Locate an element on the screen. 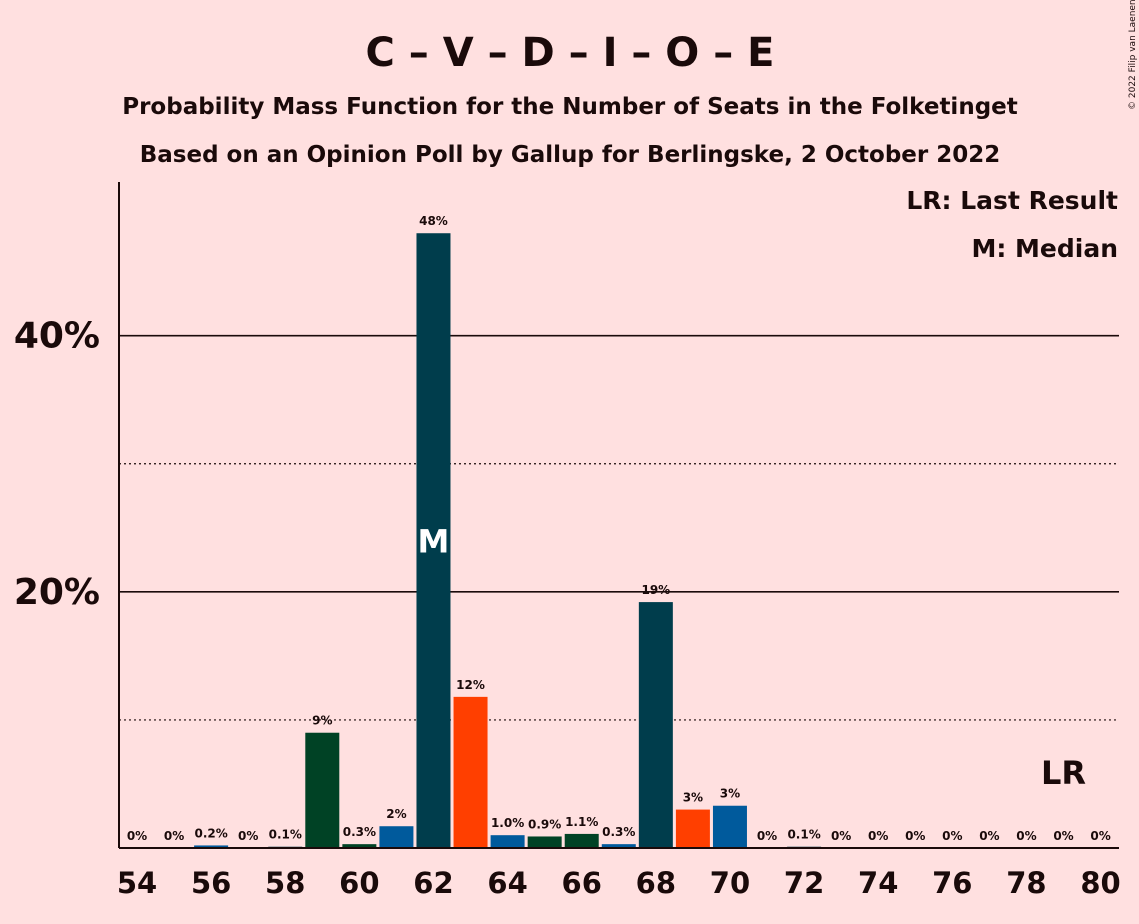 Image resolution: width=1139 pixels, height=924 pixels. data-label-seat-60: 0.3% is located at coordinates (359, 832).